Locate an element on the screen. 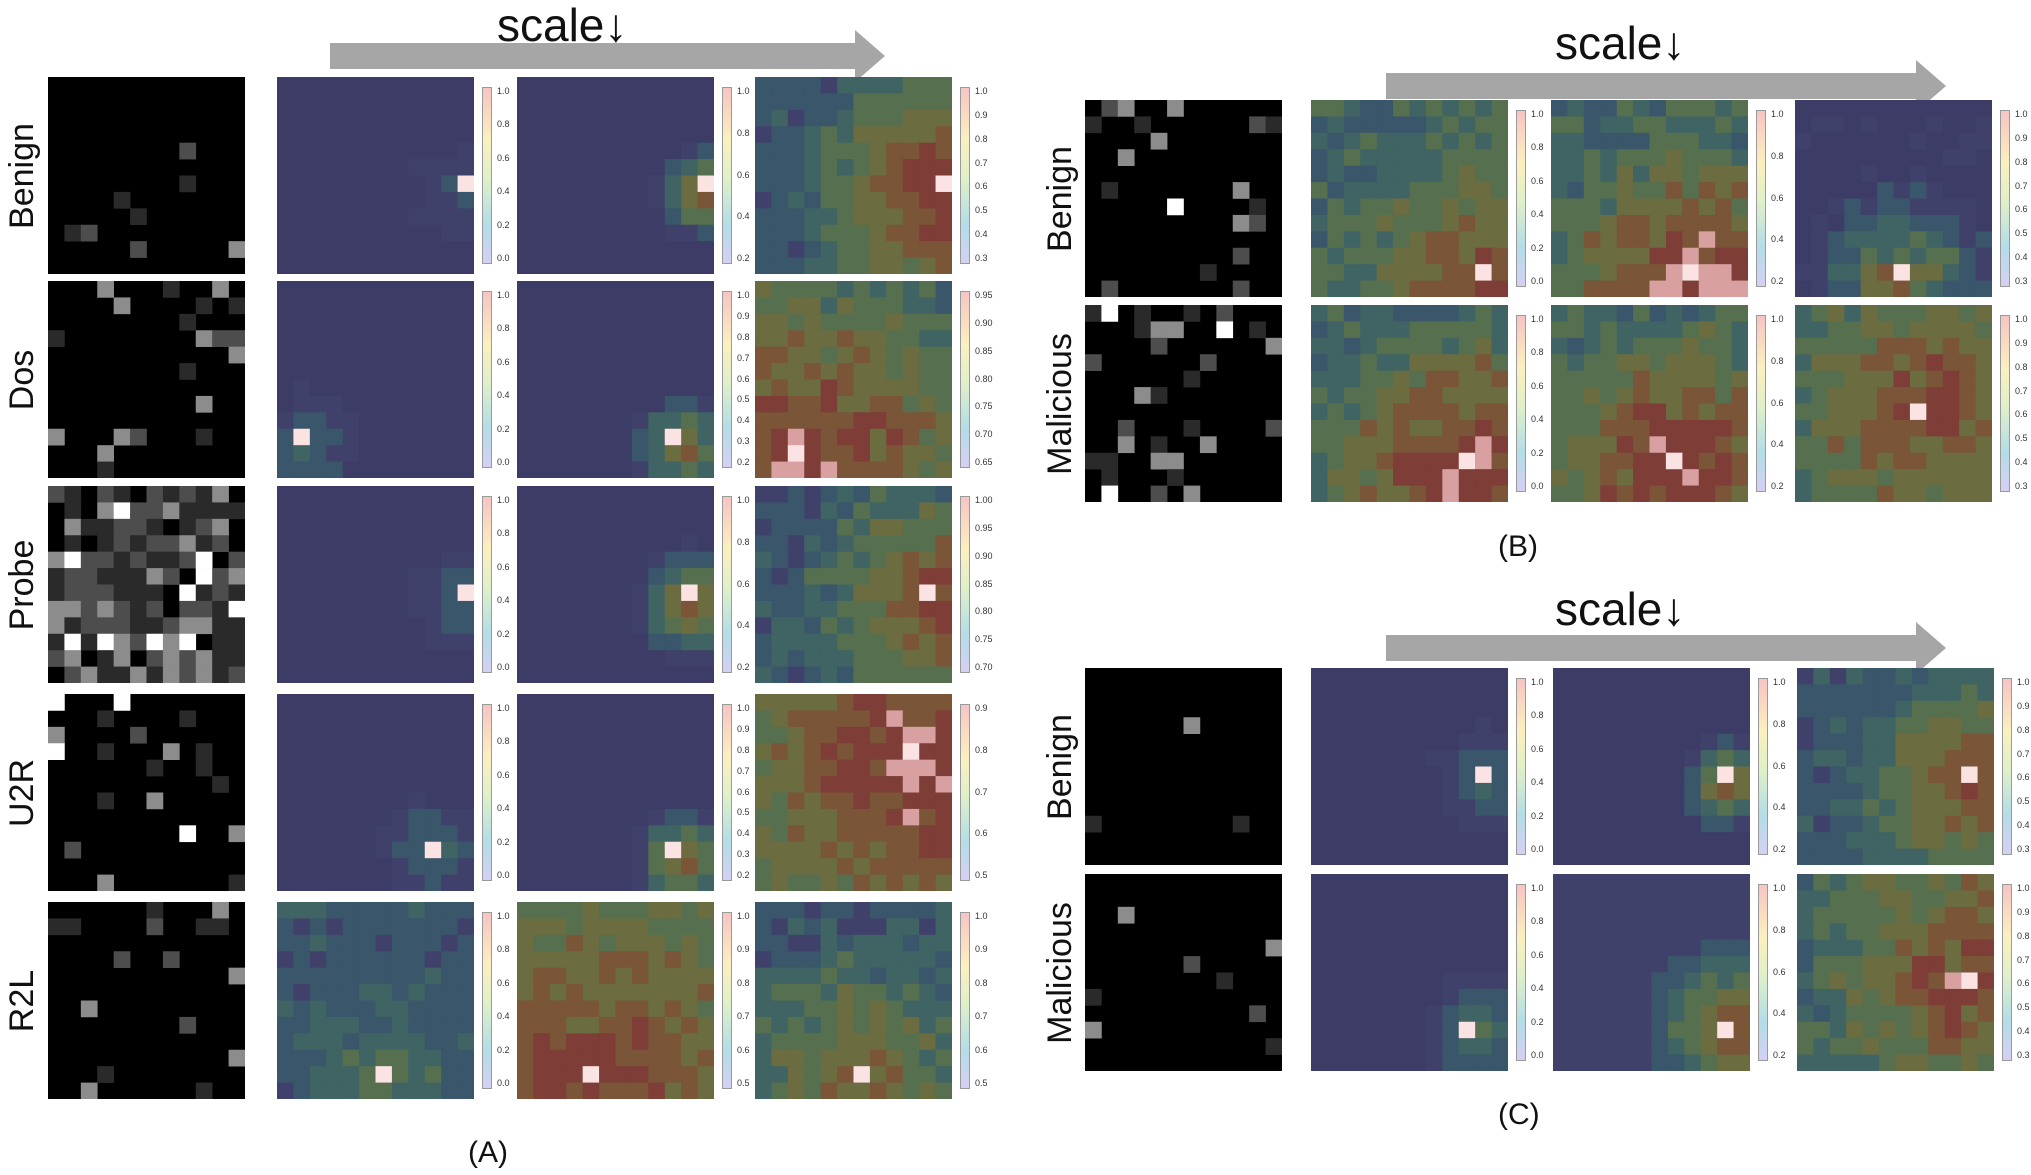 The height and width of the screenshot is (1175, 2031). tick-label: 0.7 is located at coordinates (2023, 959).